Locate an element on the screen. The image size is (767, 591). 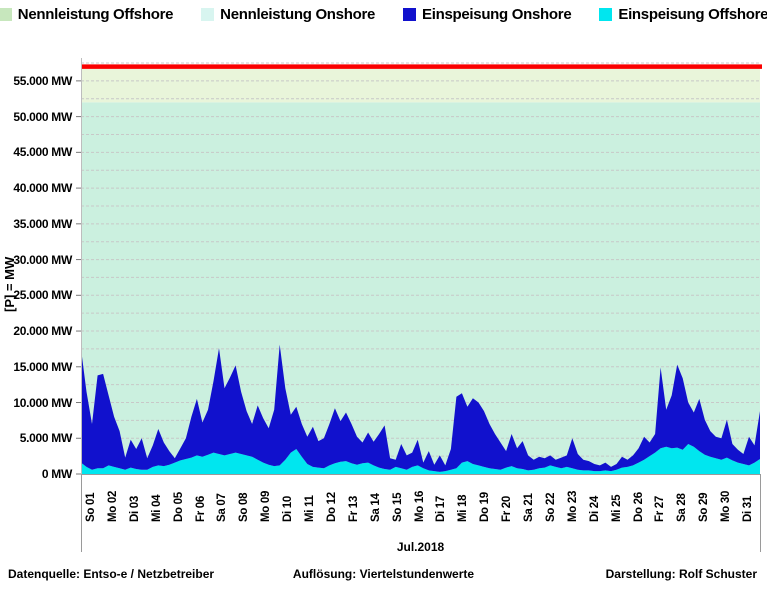
x-axis-tick-label: Mi 04 is located at coordinates (156, 508).